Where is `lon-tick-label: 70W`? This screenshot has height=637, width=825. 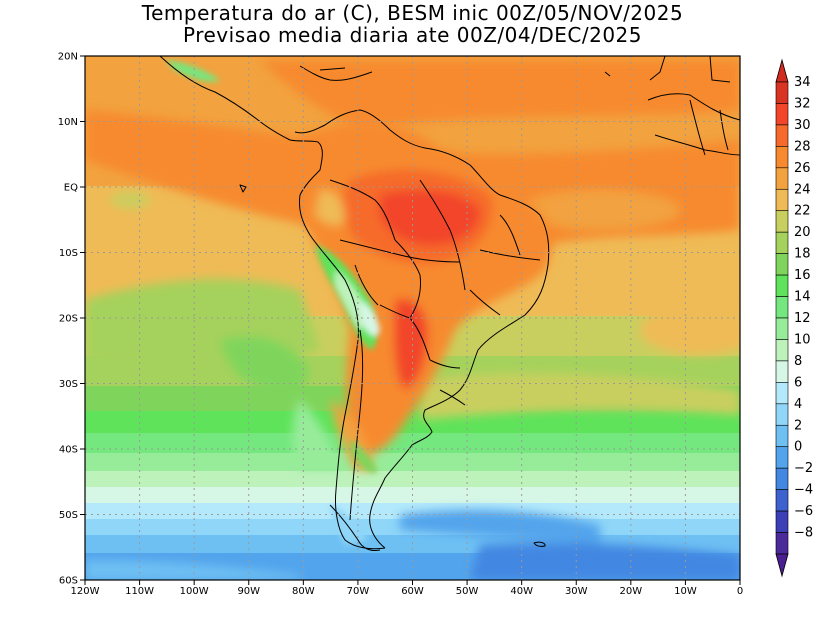
lon-tick-label: 70W is located at coordinates (358, 591).